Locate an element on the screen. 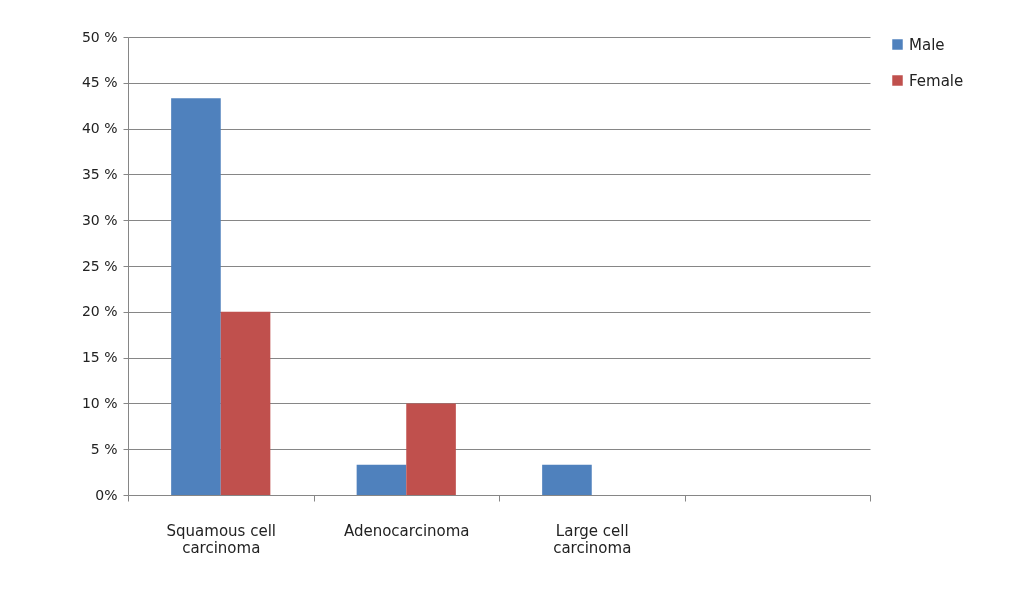 The width and height of the screenshot is (1014, 599). legend-label: Male is located at coordinates (927, 44).